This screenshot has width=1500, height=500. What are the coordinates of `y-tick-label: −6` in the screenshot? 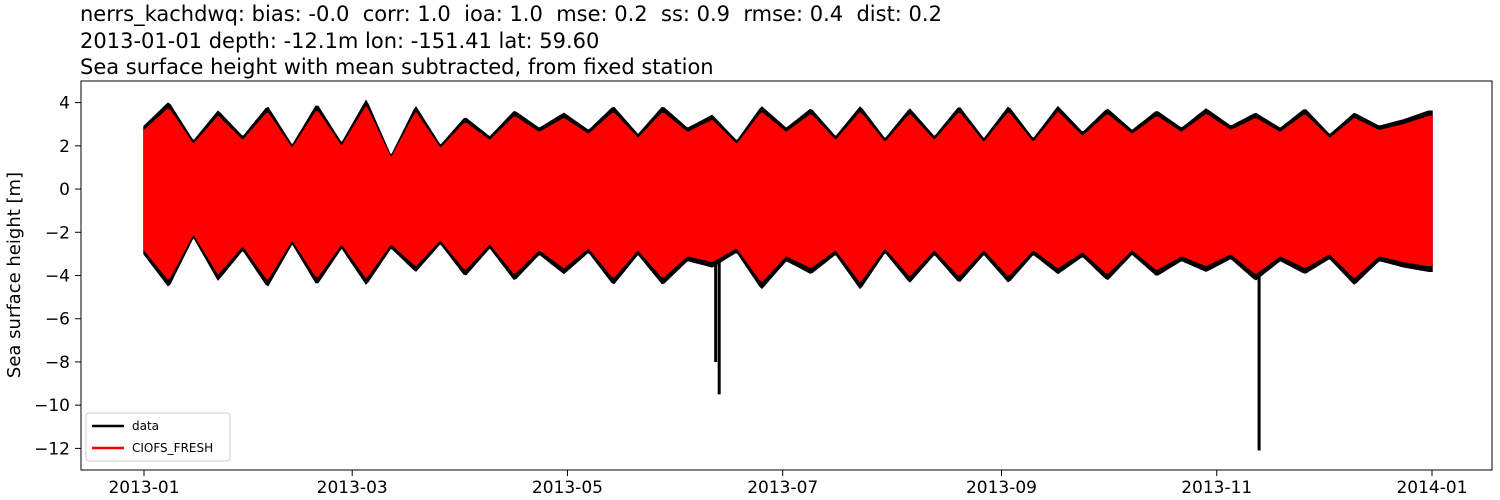 It's located at (57, 320).